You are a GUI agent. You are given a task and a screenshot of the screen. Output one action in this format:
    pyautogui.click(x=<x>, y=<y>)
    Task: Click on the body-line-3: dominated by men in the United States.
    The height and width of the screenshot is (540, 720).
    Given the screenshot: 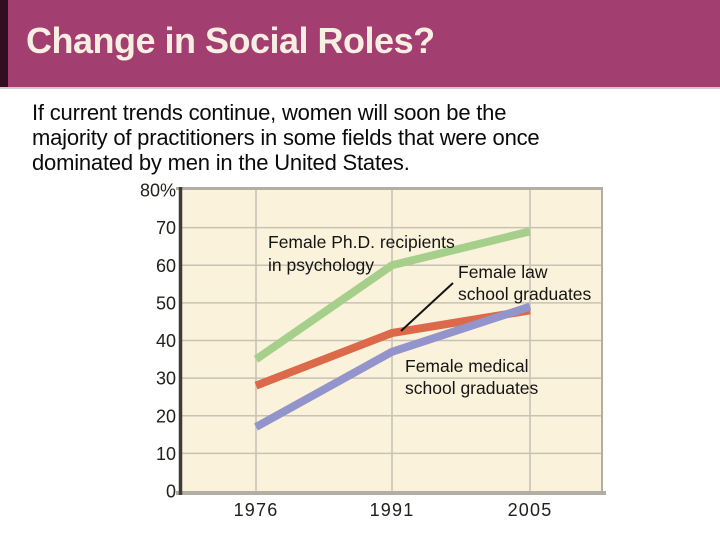 What is the action you would take?
    pyautogui.click(x=221, y=162)
    